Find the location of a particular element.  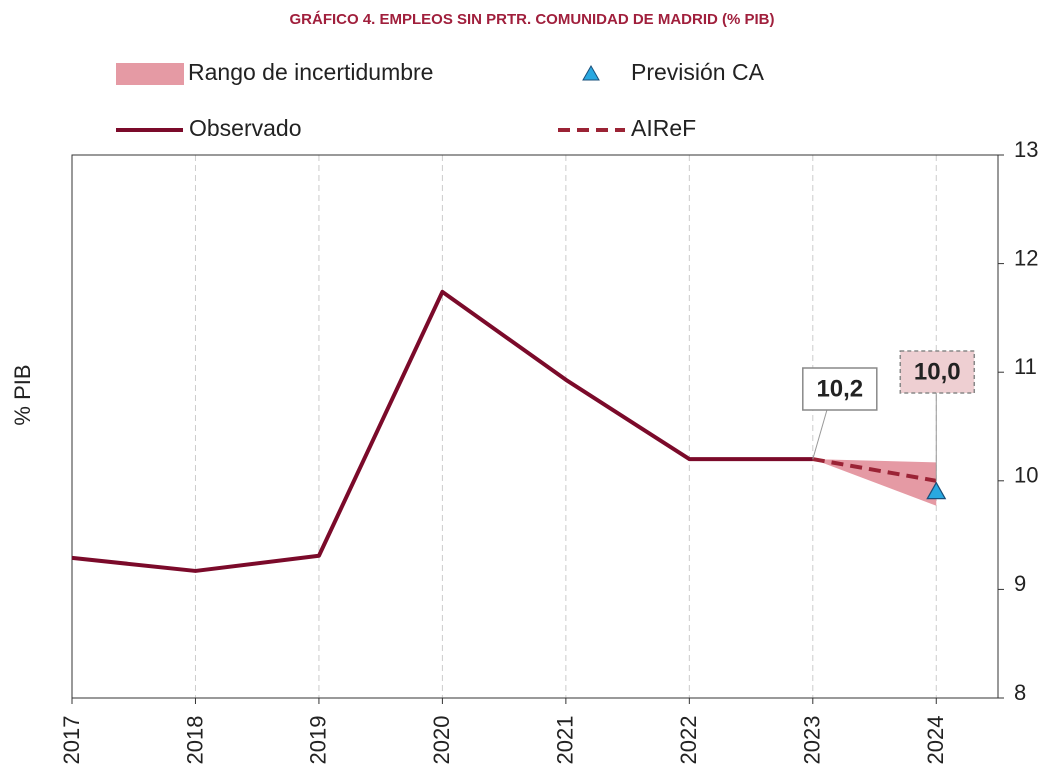

y-axis-label: % PIB is located at coordinates (22, 394).